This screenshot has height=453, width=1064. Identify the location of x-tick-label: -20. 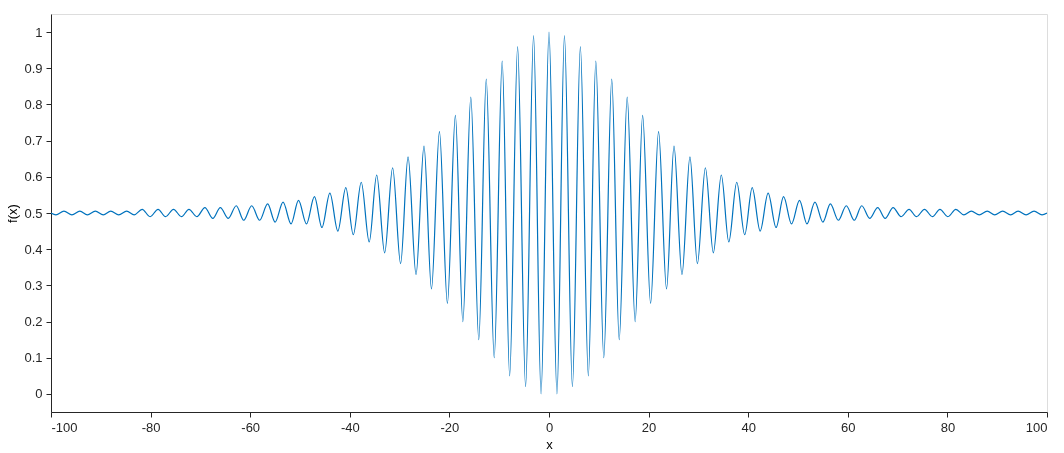
(450, 427).